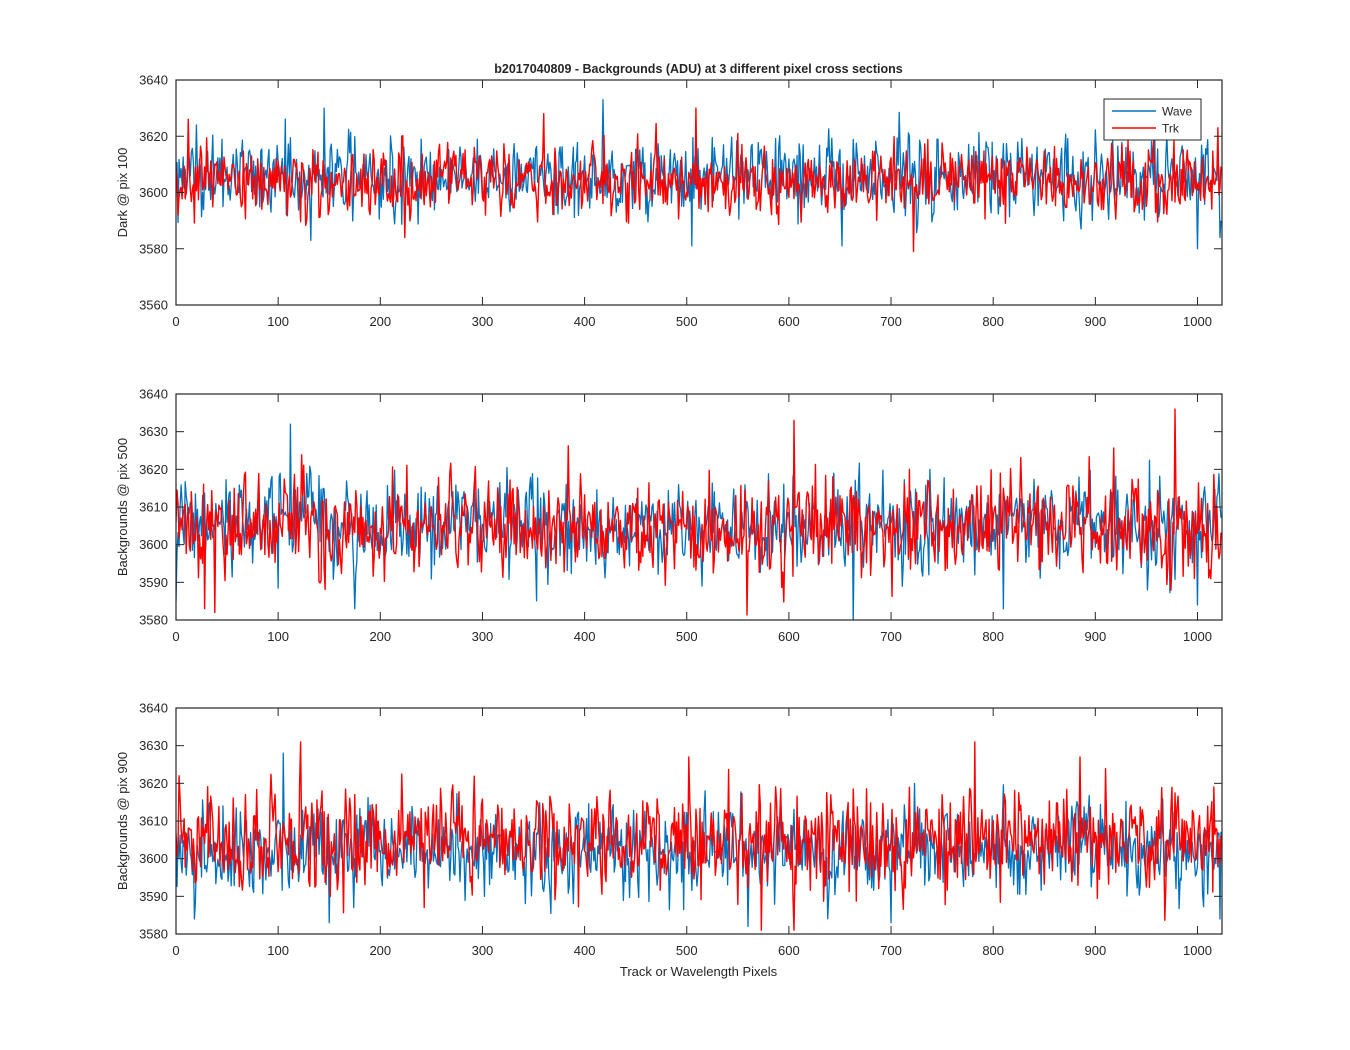  Describe the element at coordinates (122, 821) in the screenshot. I see `y-axis-label: Backgrounds @ pix 900` at that location.